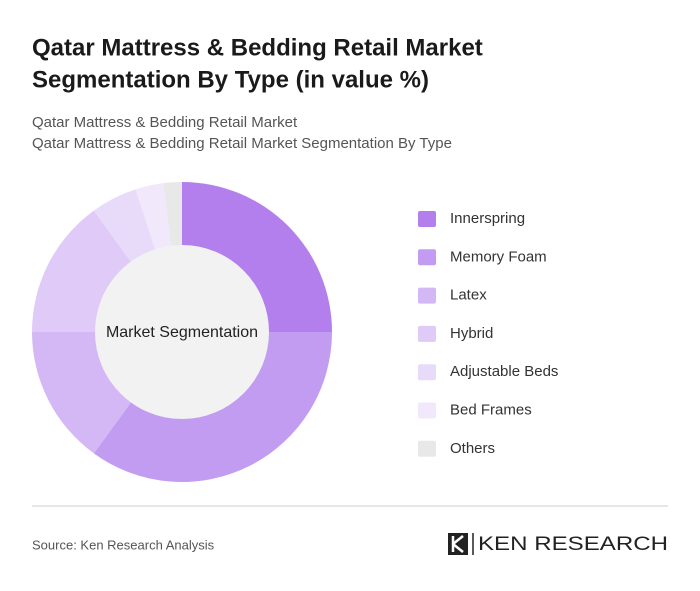 This screenshot has height=591, width=700. I want to click on legend-label: Latex, so click(468, 295).